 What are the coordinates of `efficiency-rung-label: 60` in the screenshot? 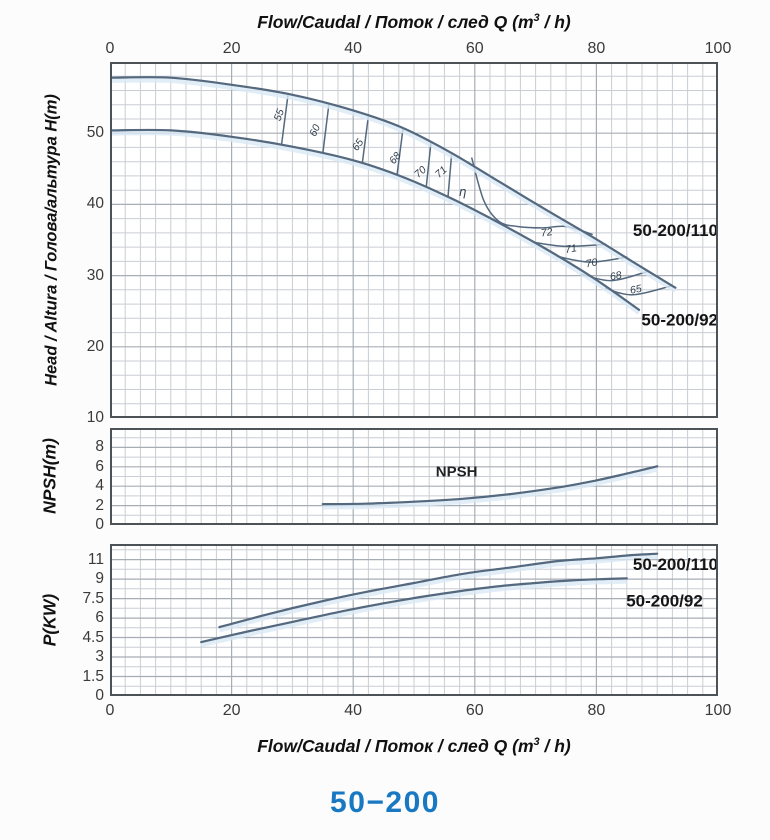 It's located at (315, 131).